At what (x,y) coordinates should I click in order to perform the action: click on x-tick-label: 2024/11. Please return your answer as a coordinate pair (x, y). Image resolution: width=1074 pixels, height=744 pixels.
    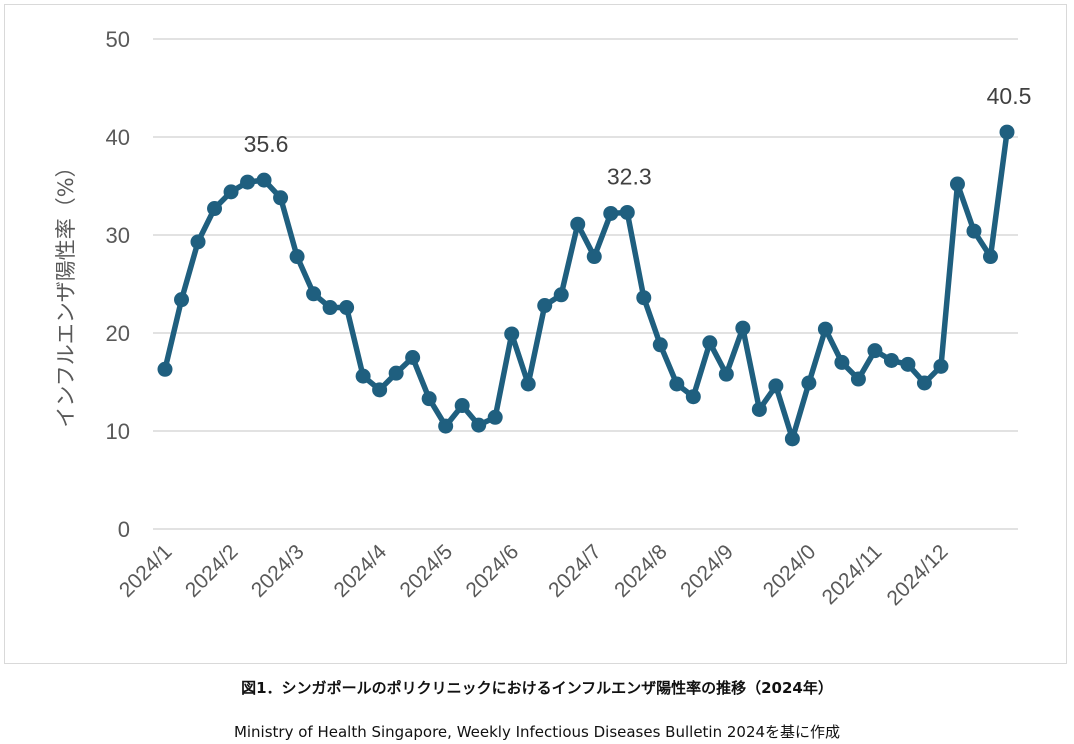
    Looking at the image, I should click on (852, 574).